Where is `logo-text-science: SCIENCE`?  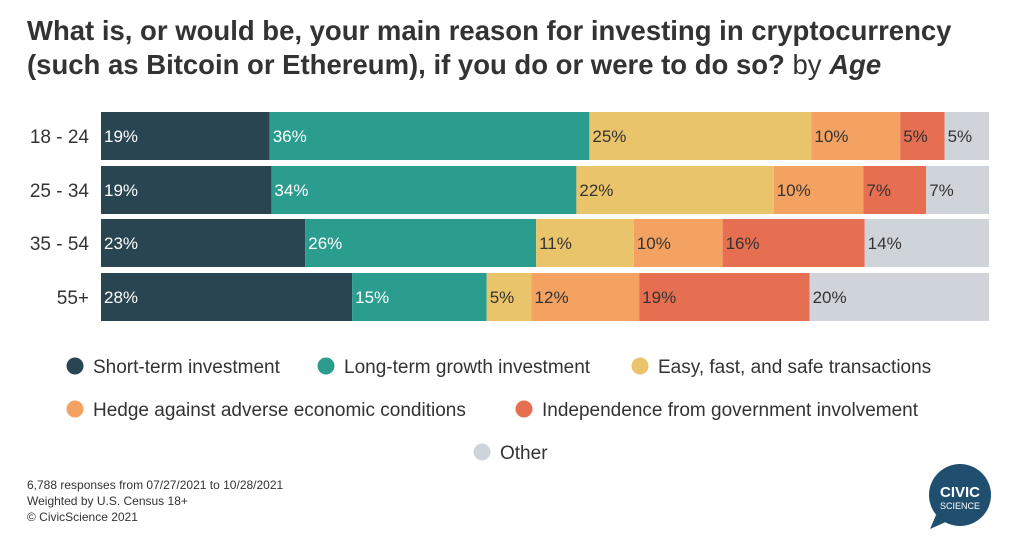 logo-text-science: SCIENCE is located at coordinates (960, 506).